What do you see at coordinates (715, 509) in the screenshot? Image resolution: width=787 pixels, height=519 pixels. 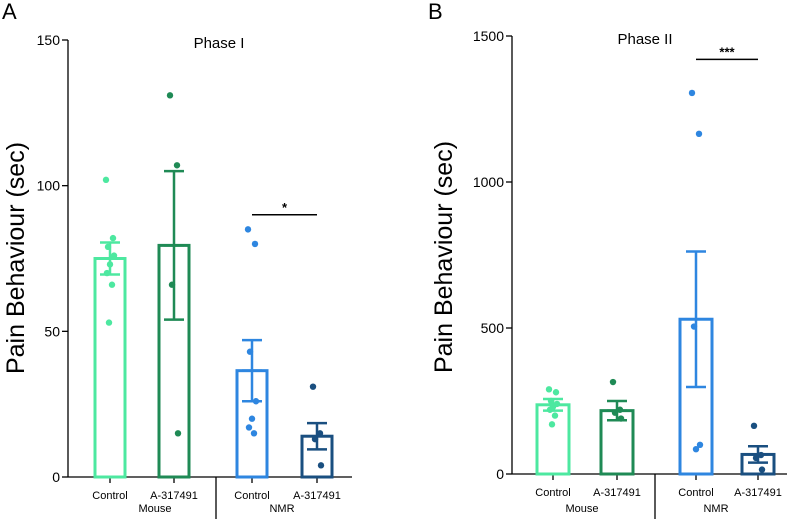 I see `panel-b-group-nmr: NMR` at bounding box center [715, 509].